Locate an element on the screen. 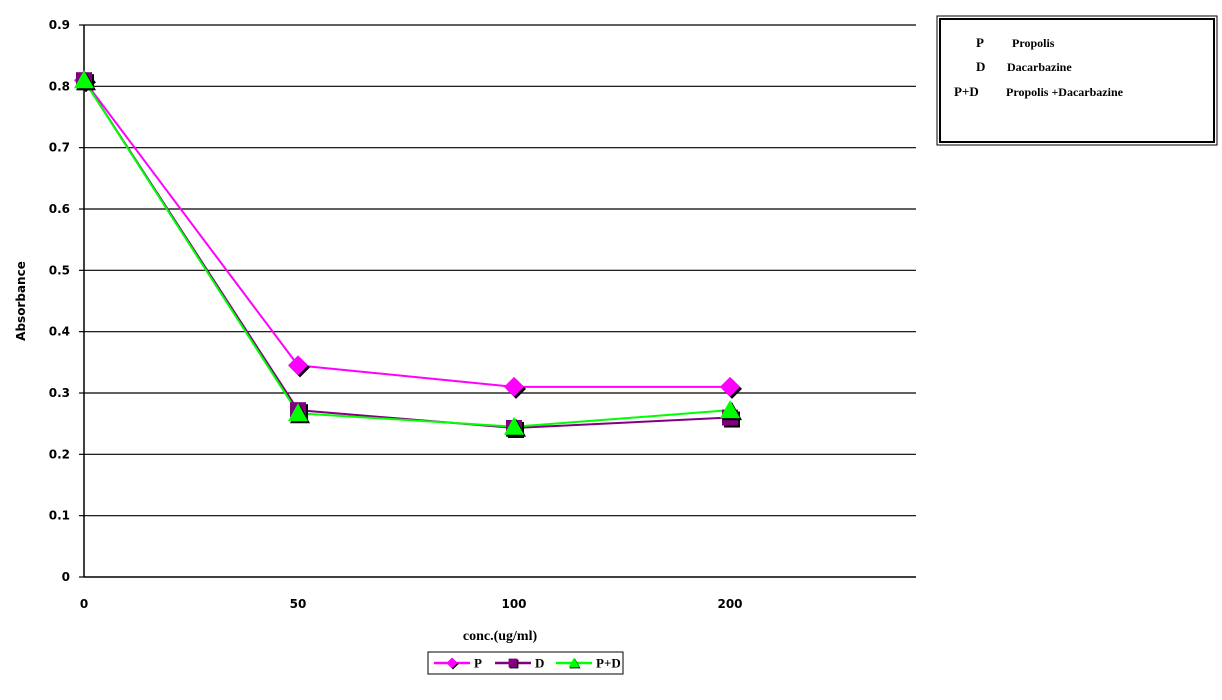 This screenshot has height=700, width=1222. legend-label: P is located at coordinates (478, 663).